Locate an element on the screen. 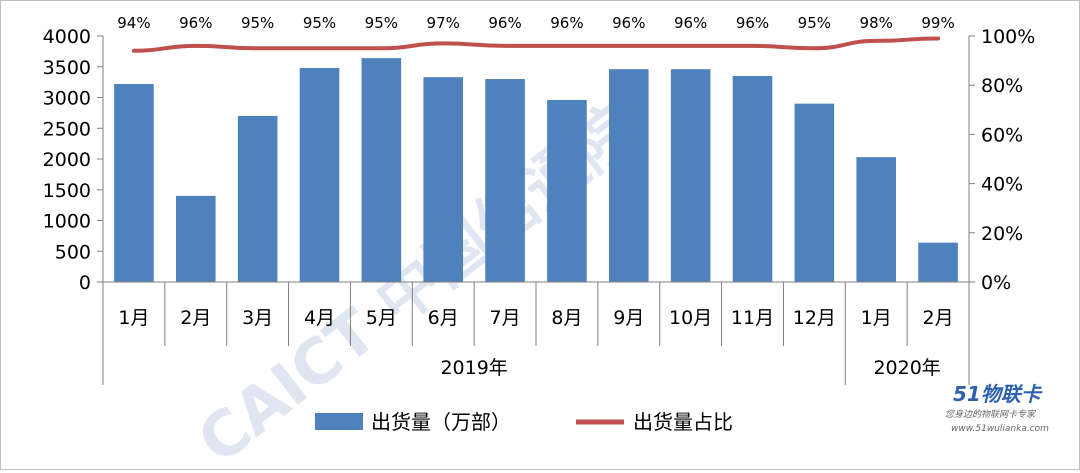 This screenshot has width=1080, height=473. x-tick-label: 4月 is located at coordinates (319, 318).